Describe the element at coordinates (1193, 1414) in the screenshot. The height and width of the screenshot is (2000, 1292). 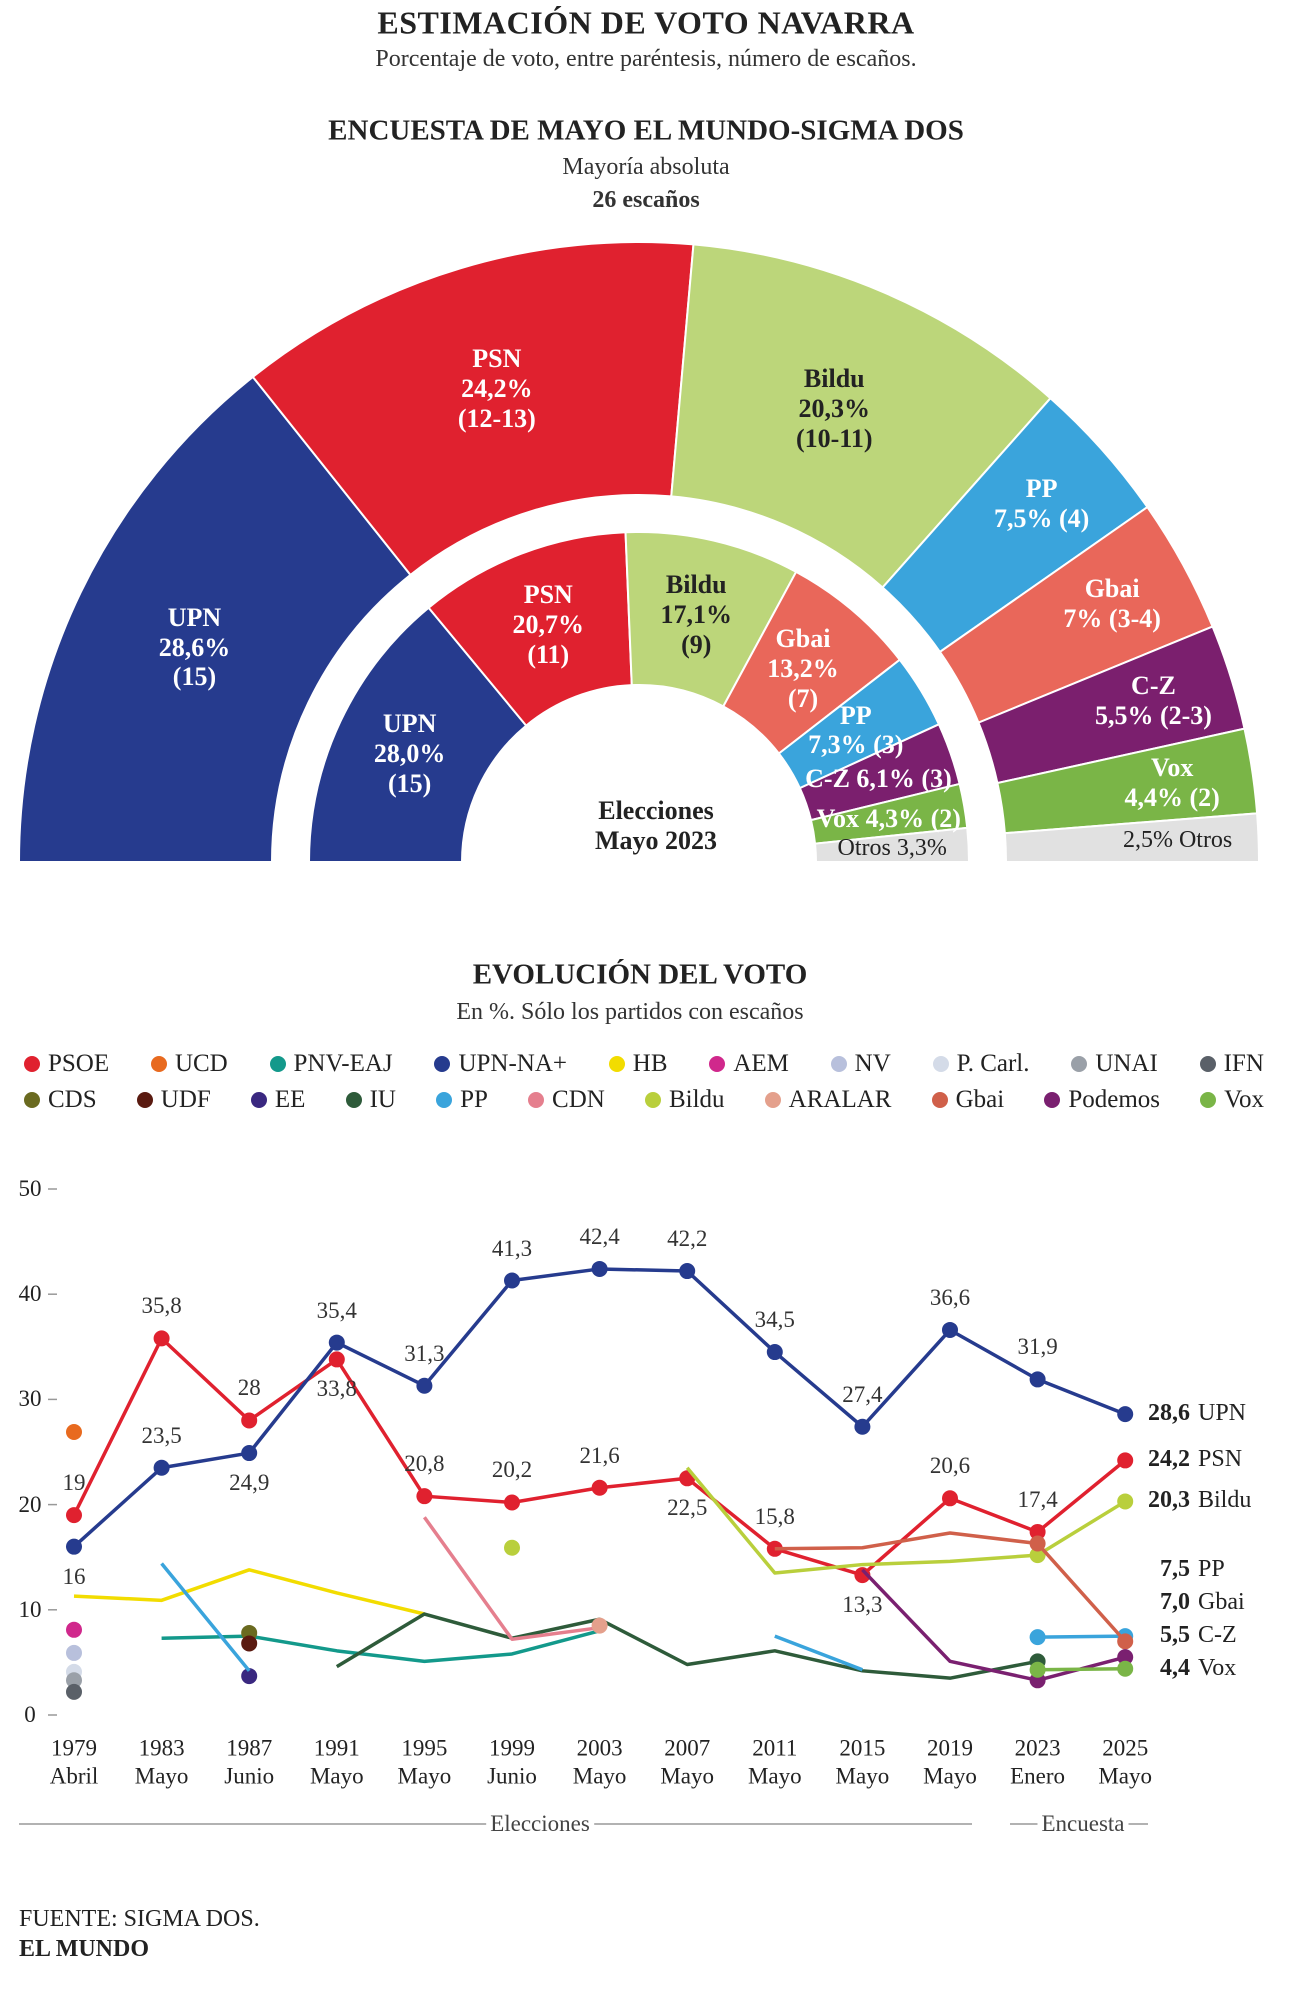
I see `end-label: 28,6 UPN` at that location.